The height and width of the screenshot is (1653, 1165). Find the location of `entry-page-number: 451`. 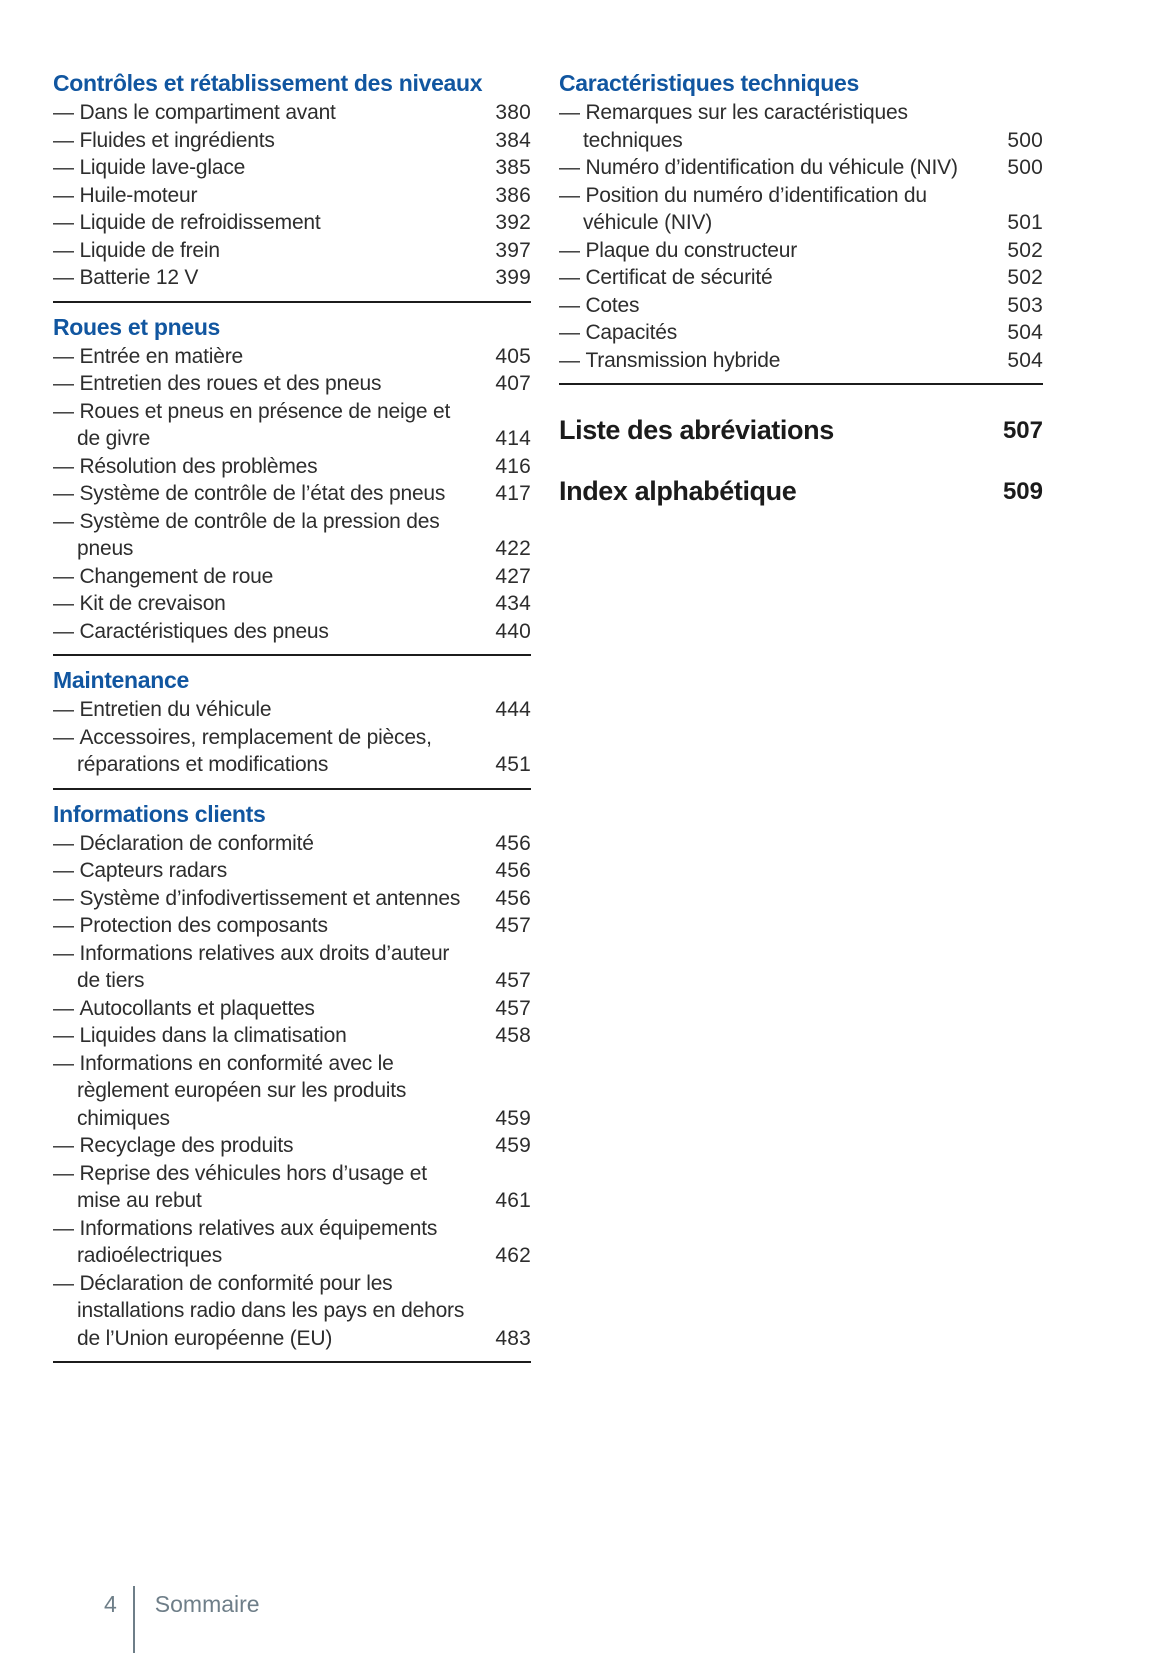

entry-page-number: 451 is located at coordinates (513, 764).